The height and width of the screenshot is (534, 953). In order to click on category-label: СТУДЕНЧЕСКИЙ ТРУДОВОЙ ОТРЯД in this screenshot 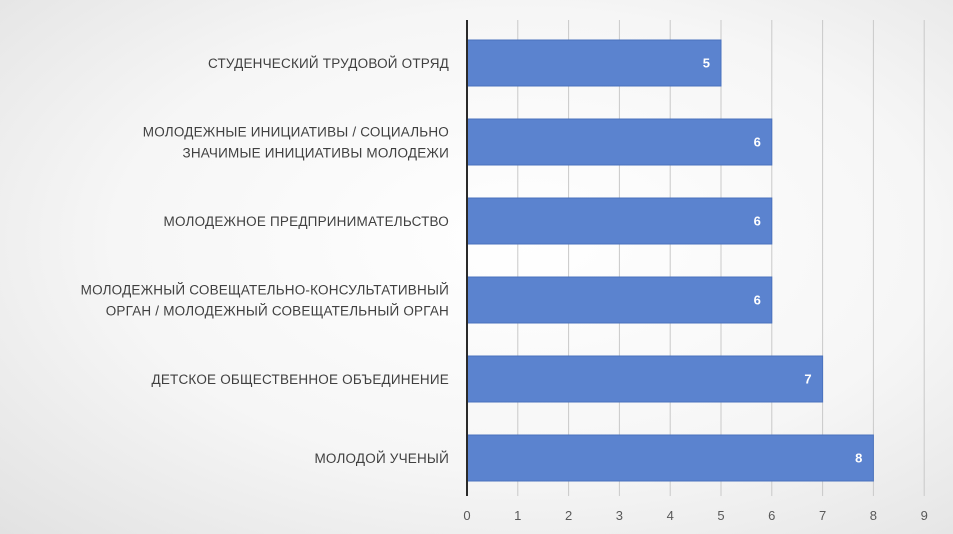, I will do `click(328, 63)`.